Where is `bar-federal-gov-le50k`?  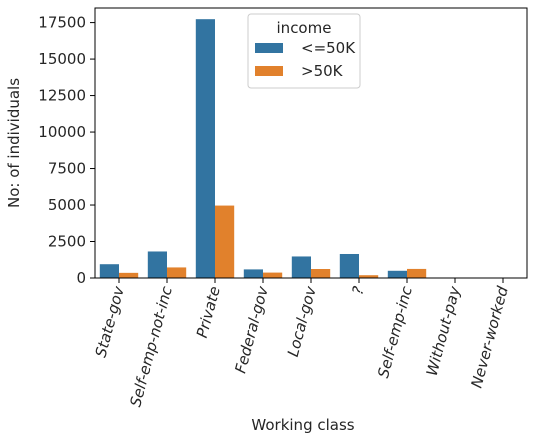 bar-federal-gov-le50k is located at coordinates (253, 273).